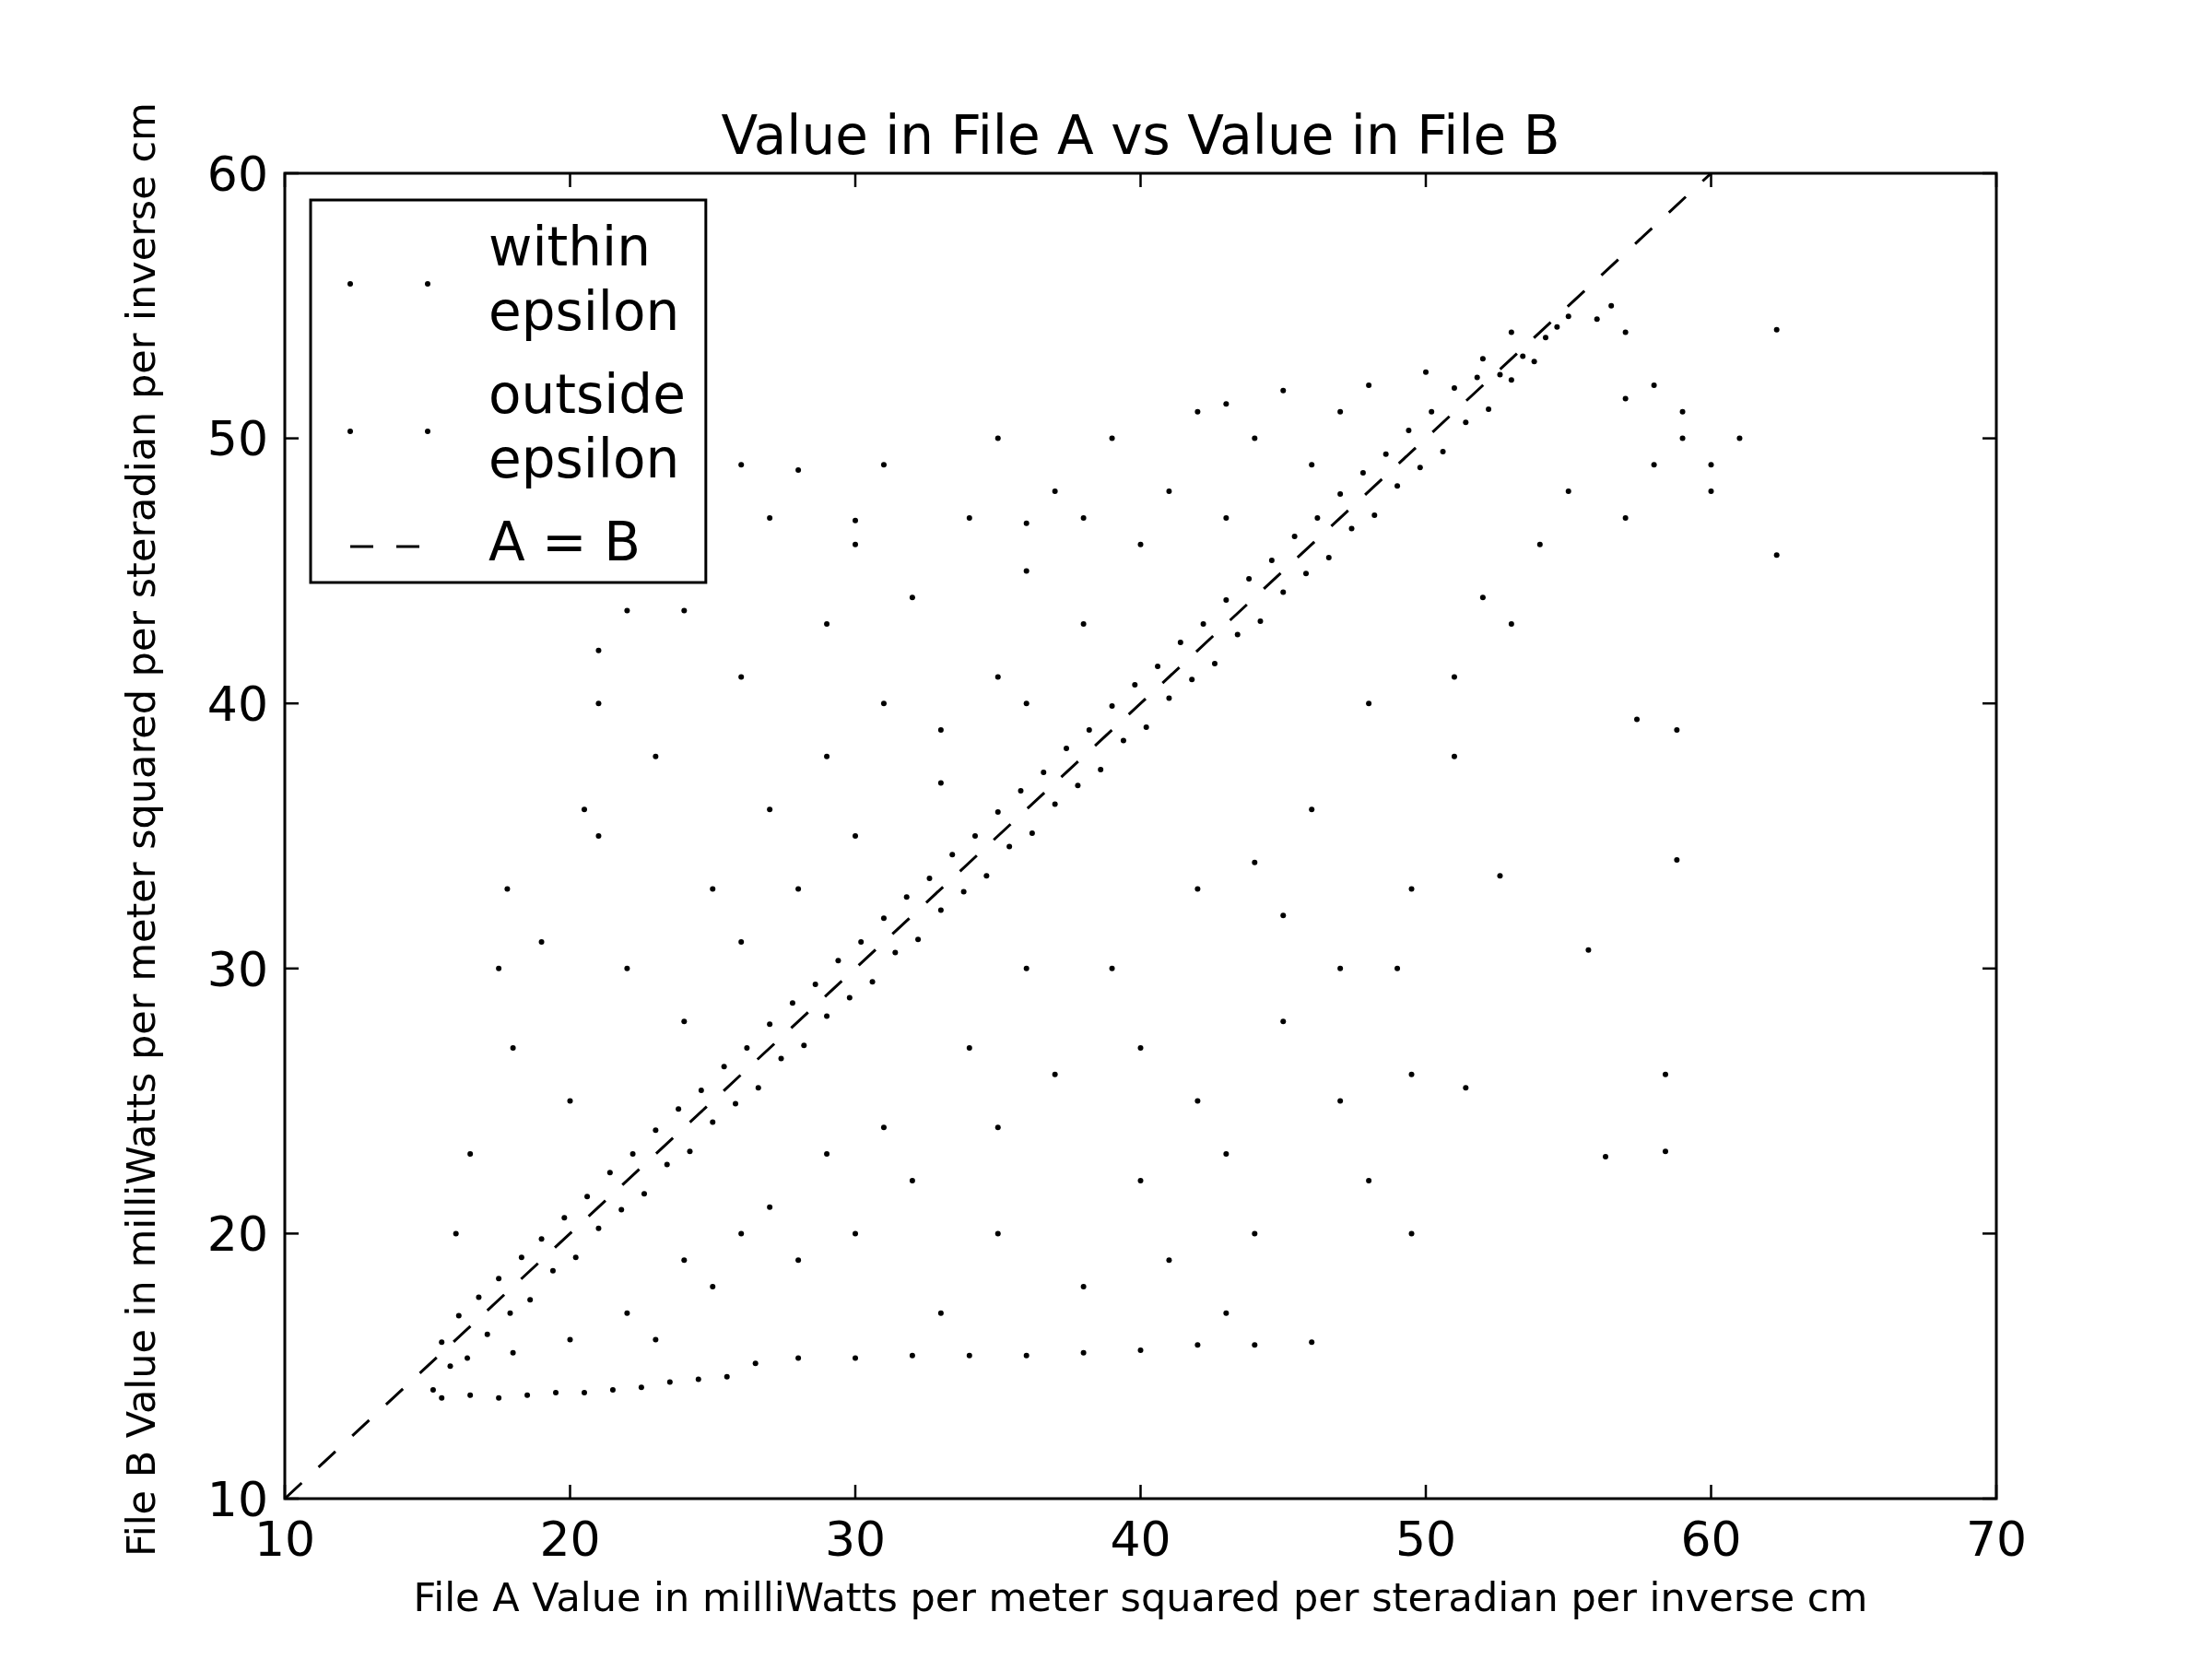 The image size is (2212, 1659). I want to click on chart-title: Value in File A vs Value in File B, so click(1140, 135).